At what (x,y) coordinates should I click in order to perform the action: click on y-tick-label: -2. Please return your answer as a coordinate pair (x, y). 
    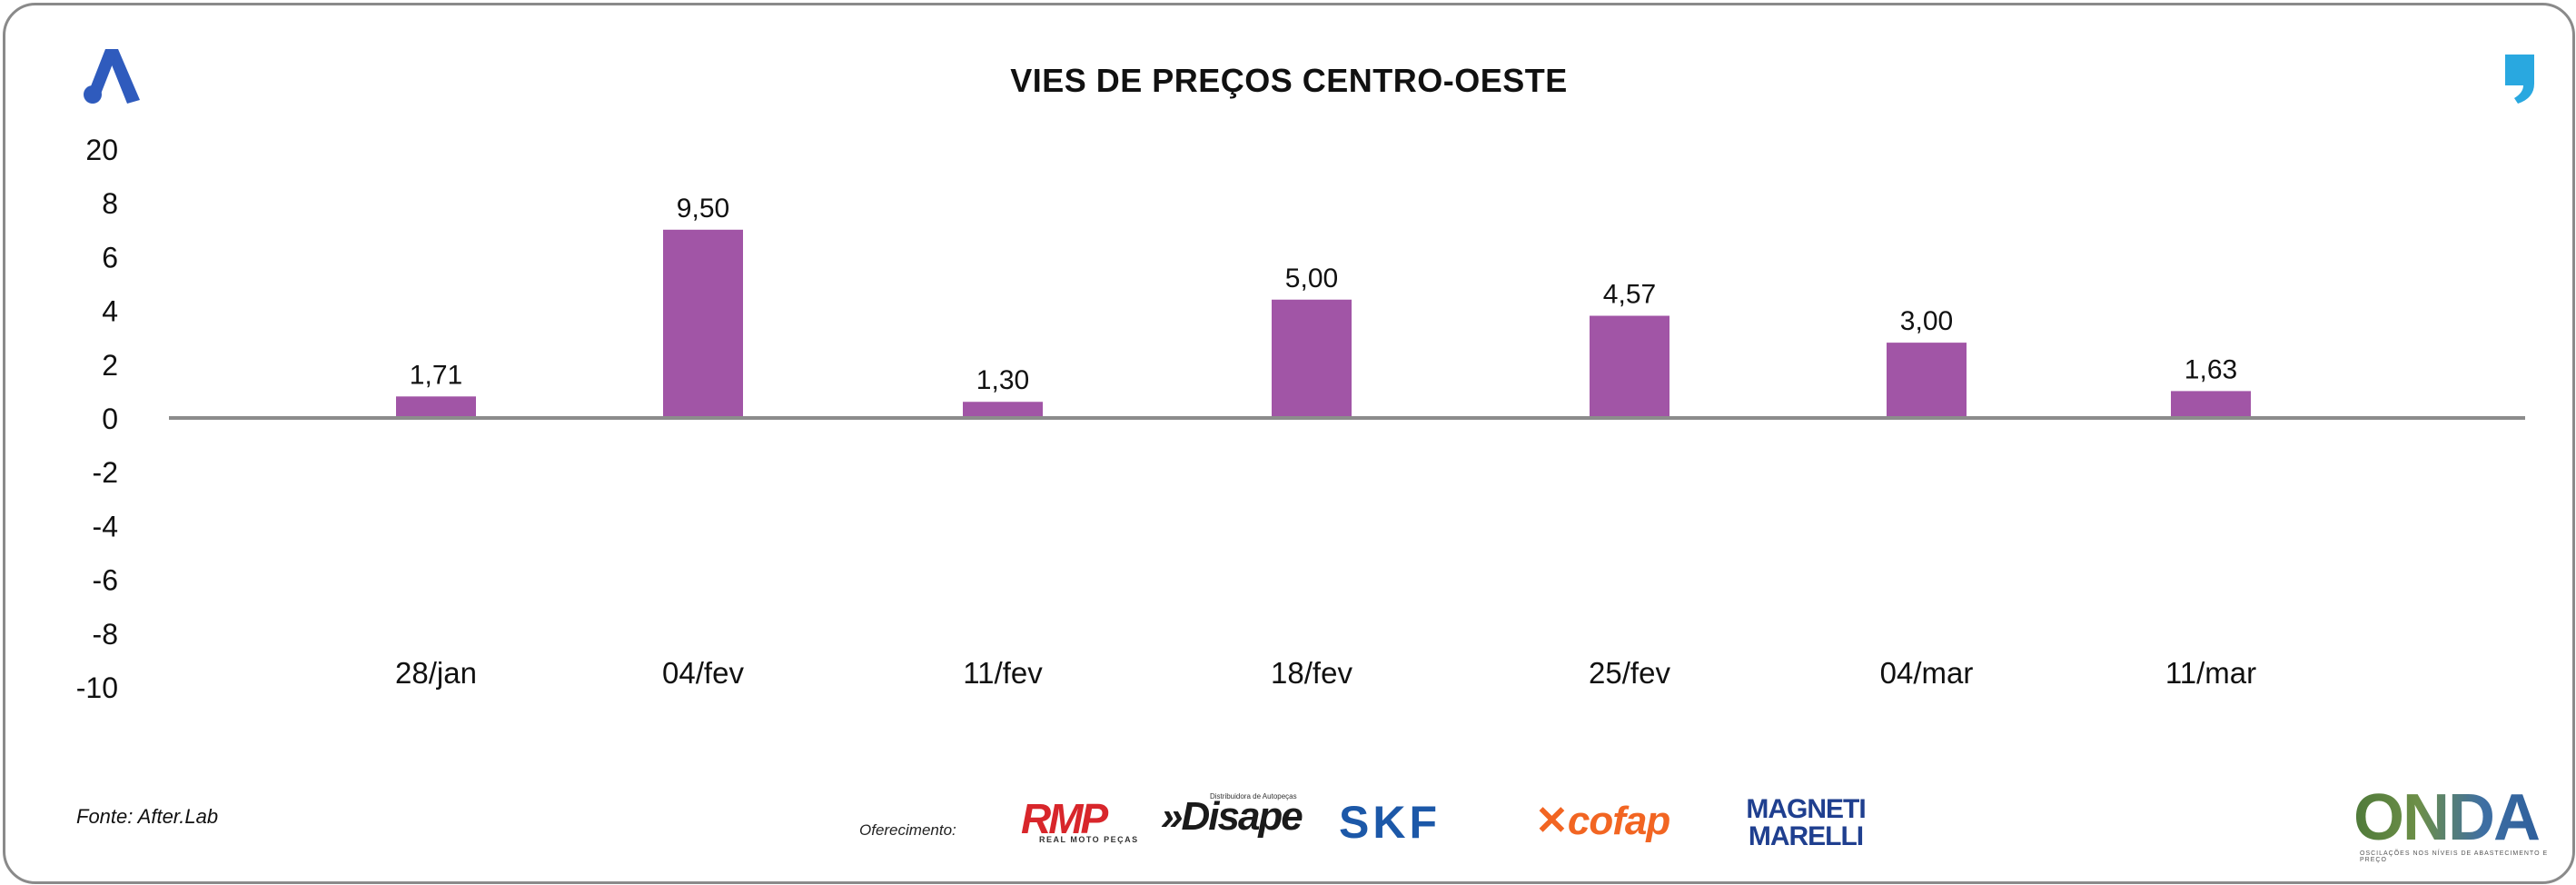
    Looking at the image, I should click on (105, 472).